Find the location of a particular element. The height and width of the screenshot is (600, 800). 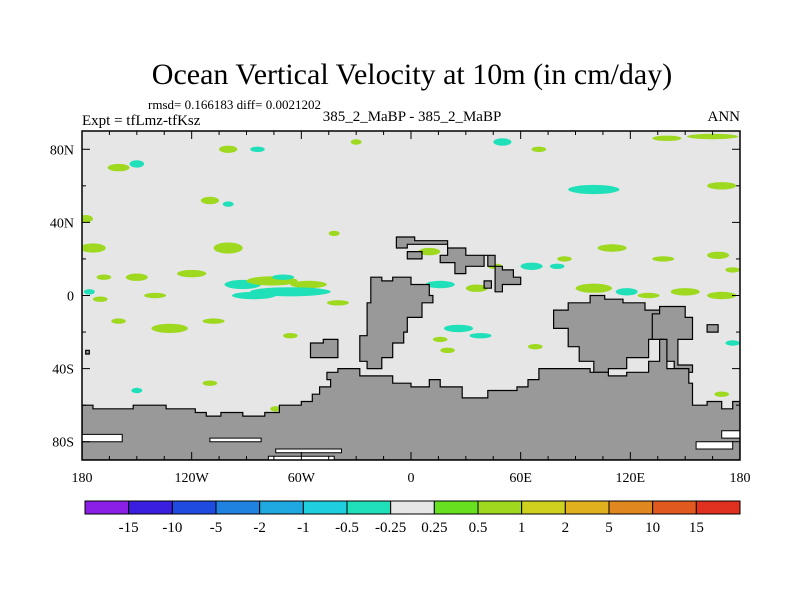

colorbar-label: -0.25 is located at coordinates (390, 528).